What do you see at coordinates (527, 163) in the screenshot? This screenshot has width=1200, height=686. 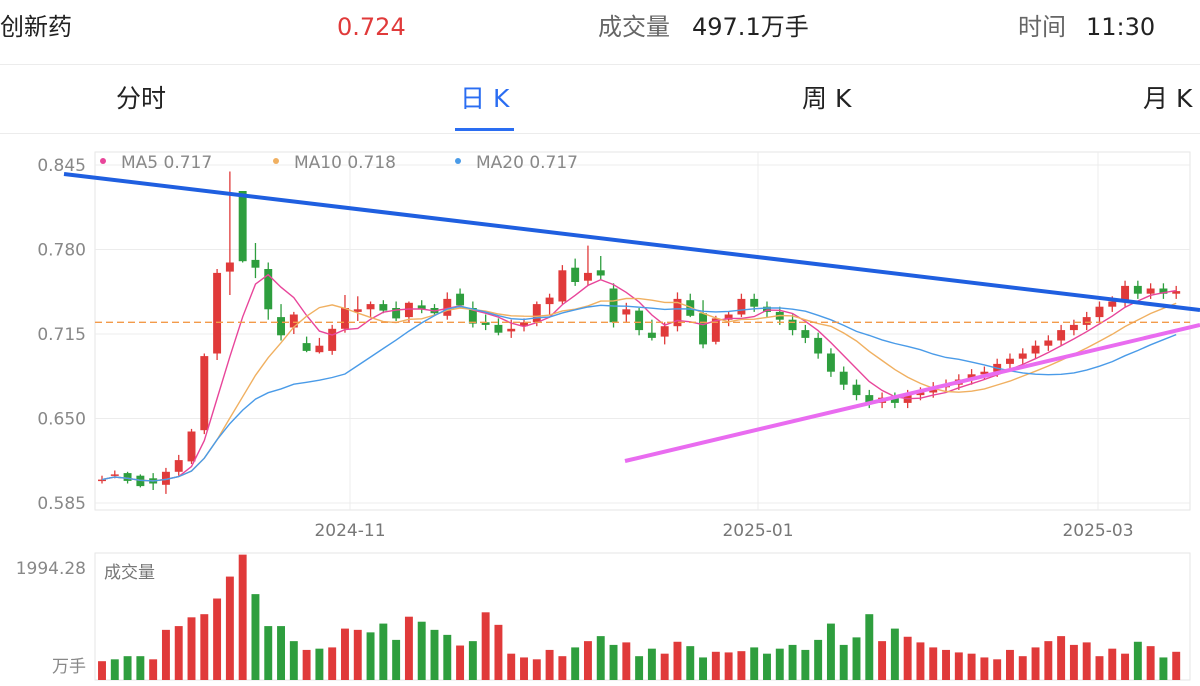 I see `legend-ma20: MA20 0.717` at bounding box center [527, 163].